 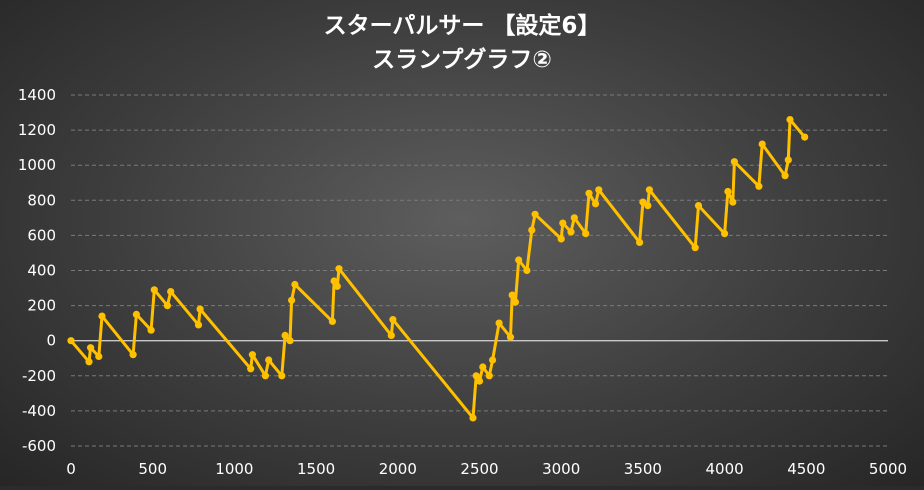 What do you see at coordinates (462, 59) in the screenshot?
I see `chart-subtitle: スランプグラフ②` at bounding box center [462, 59].